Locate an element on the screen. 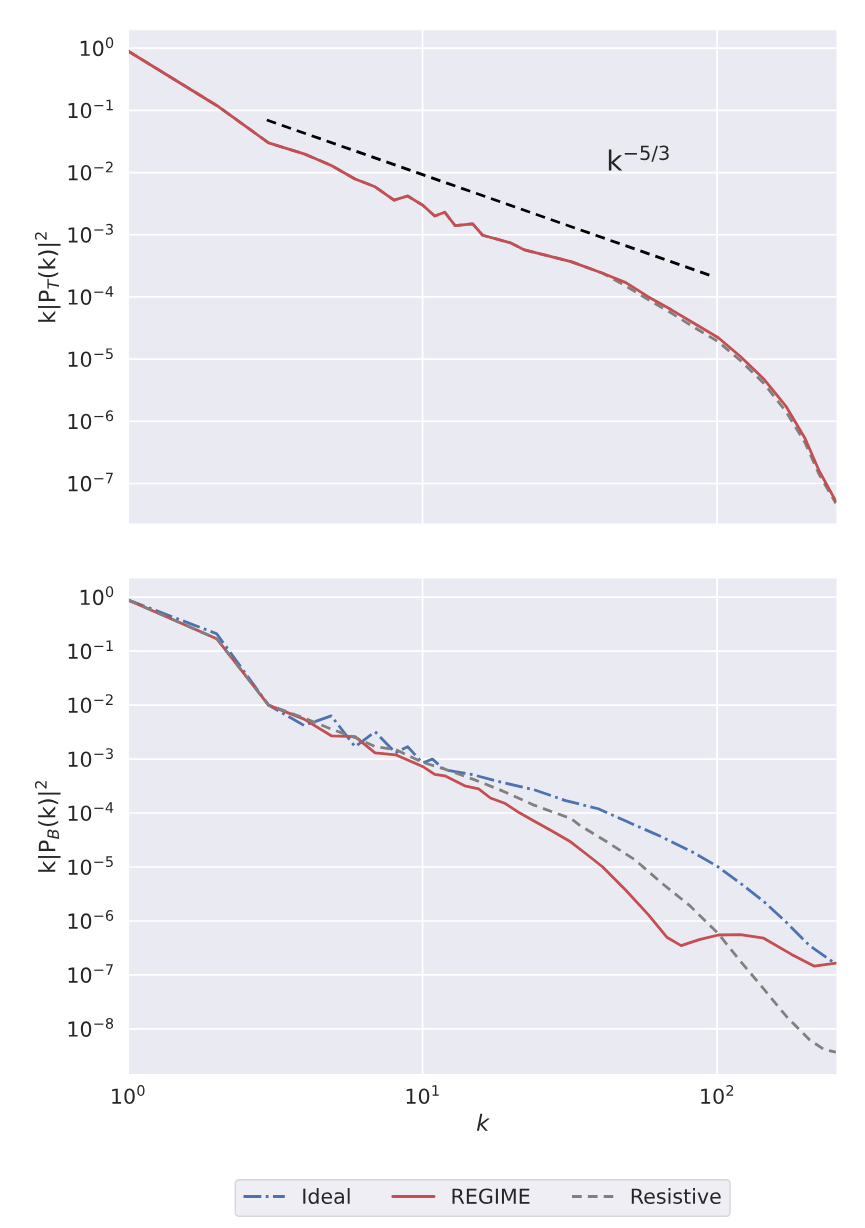 The width and height of the screenshot is (865, 1228). y-axis-title: k|P$_{B}$(k)|$^{2}$ is located at coordinates (47, 826).